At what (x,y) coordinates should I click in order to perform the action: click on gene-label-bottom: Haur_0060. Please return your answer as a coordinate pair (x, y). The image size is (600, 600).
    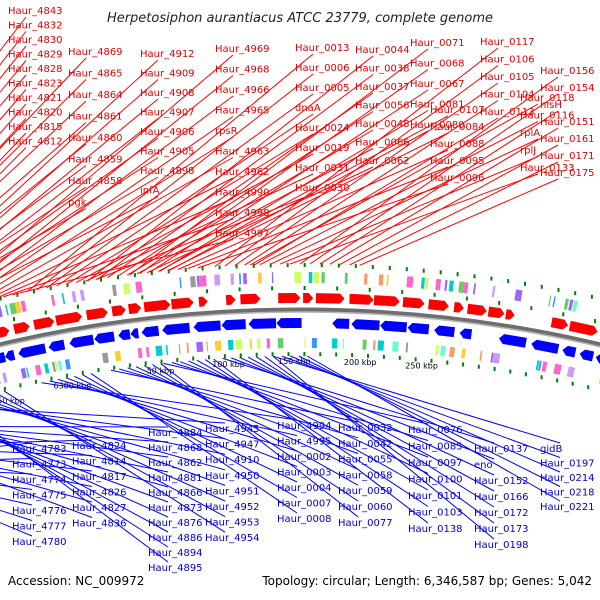
    Looking at the image, I should click on (365, 507).